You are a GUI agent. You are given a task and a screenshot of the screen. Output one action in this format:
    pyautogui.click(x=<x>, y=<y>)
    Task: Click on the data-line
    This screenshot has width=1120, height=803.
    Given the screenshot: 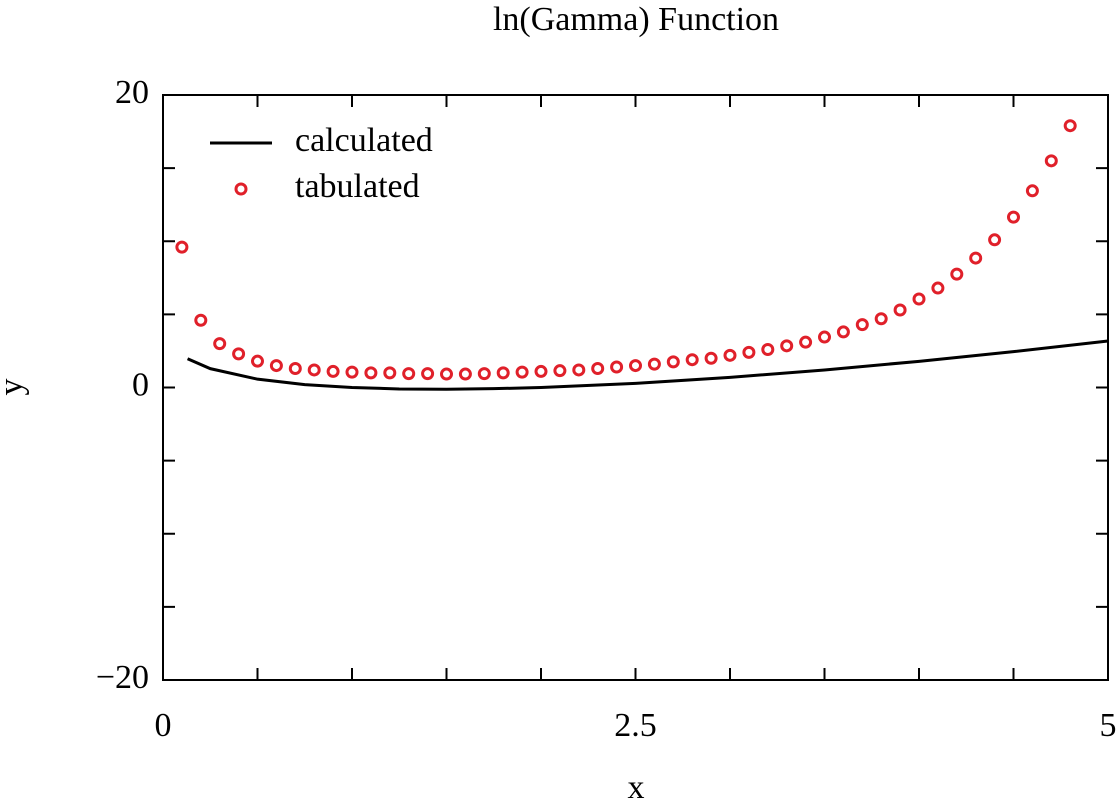 What is the action you would take?
    pyautogui.click(x=647, y=365)
    